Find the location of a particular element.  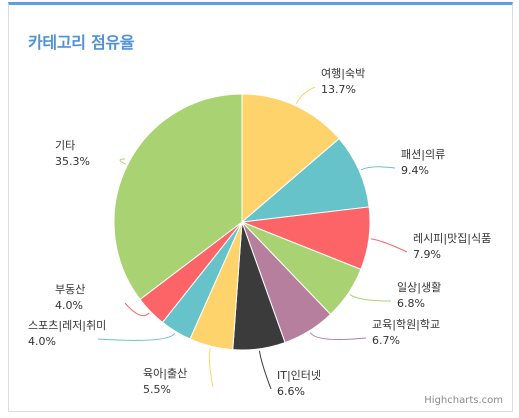

connector-일상-생활 is located at coordinates (370, 298).